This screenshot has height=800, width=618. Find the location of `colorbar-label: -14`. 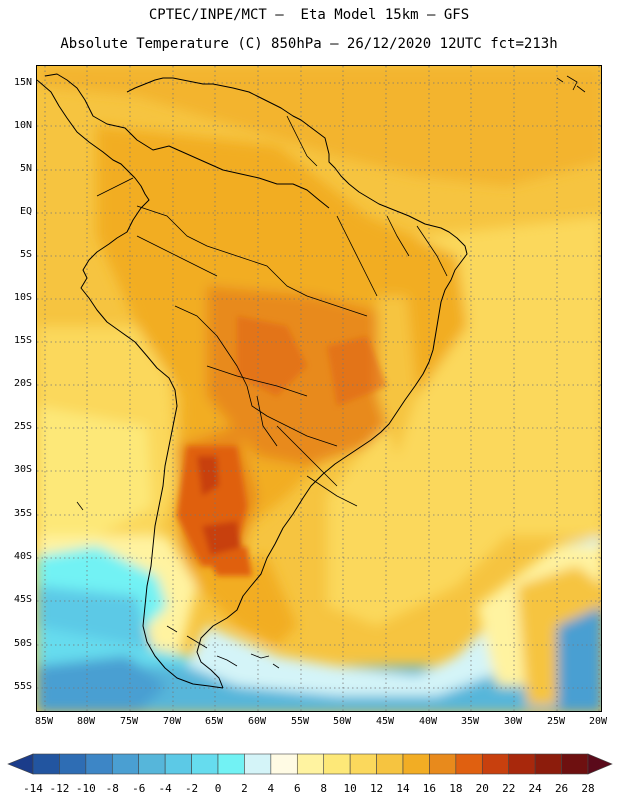

colorbar-label: -14 is located at coordinates (33, 788).